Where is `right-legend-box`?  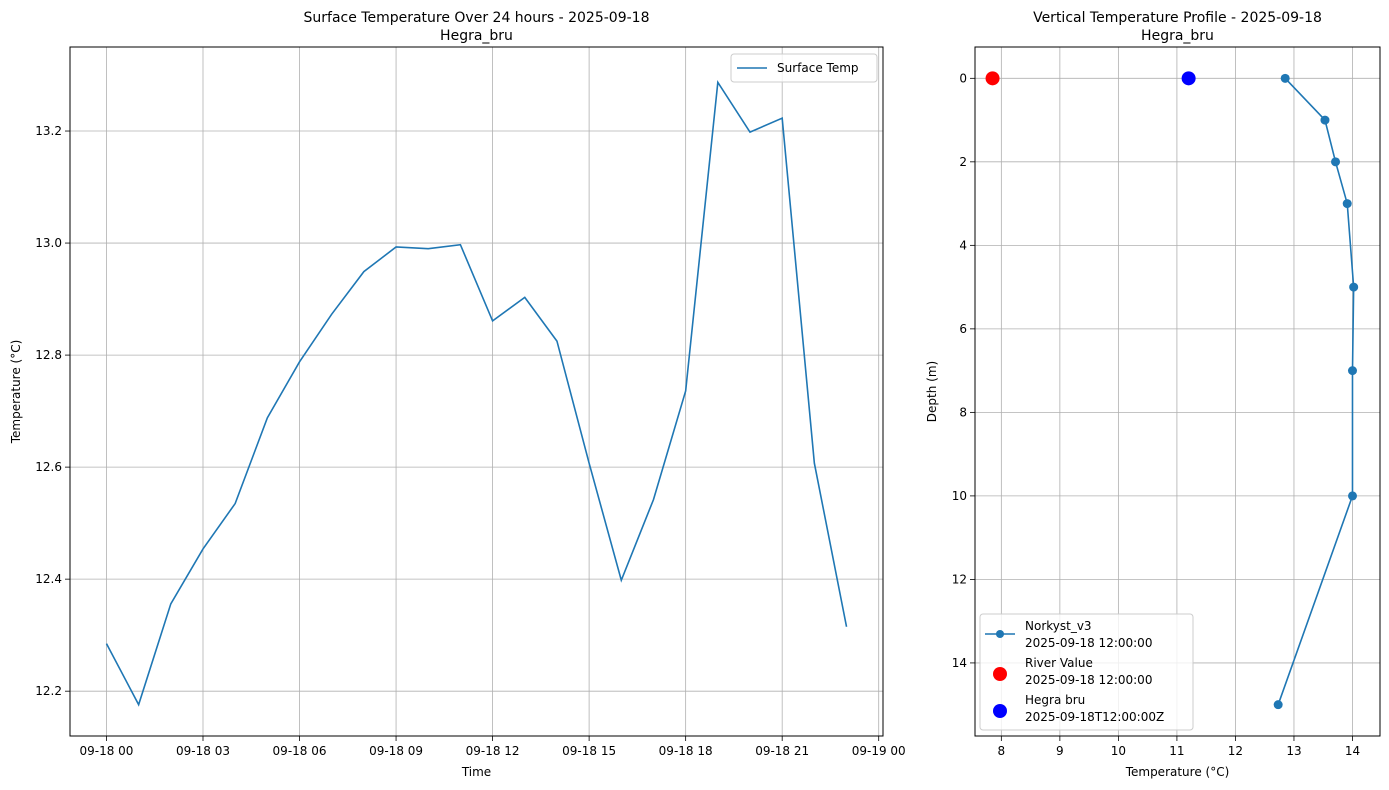 right-legend-box is located at coordinates (1086, 672).